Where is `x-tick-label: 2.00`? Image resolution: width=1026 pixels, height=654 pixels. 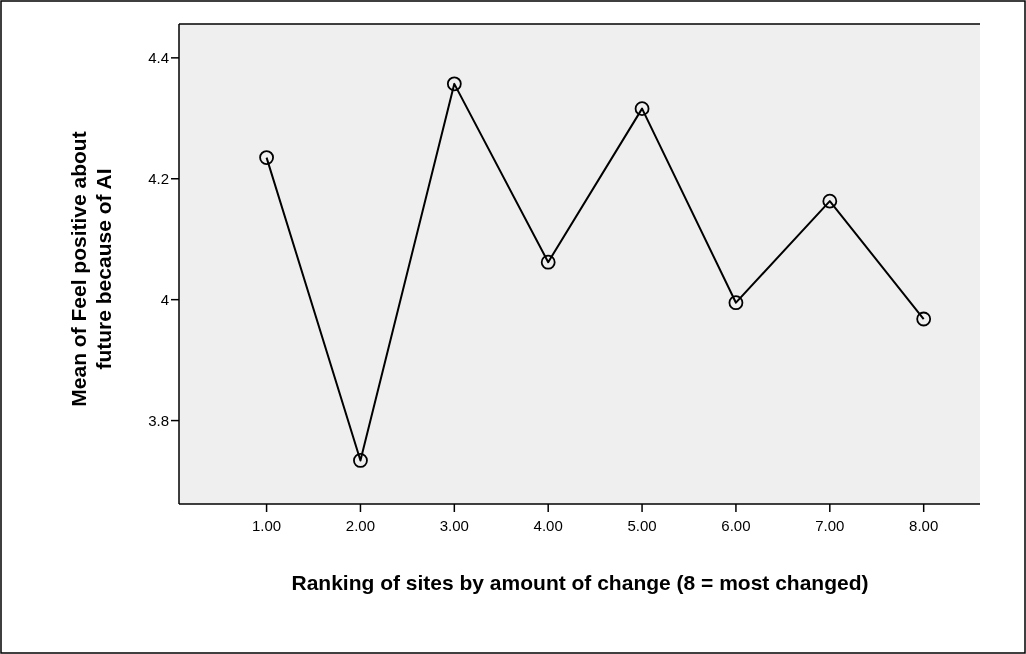 x-tick-label: 2.00 is located at coordinates (360, 525).